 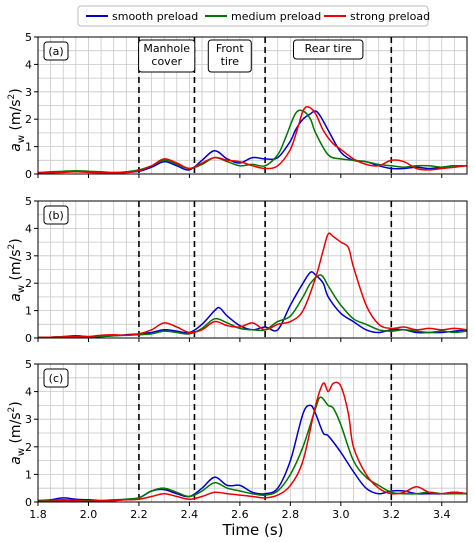 I want to click on legend-frame, so click(x=253, y=16).